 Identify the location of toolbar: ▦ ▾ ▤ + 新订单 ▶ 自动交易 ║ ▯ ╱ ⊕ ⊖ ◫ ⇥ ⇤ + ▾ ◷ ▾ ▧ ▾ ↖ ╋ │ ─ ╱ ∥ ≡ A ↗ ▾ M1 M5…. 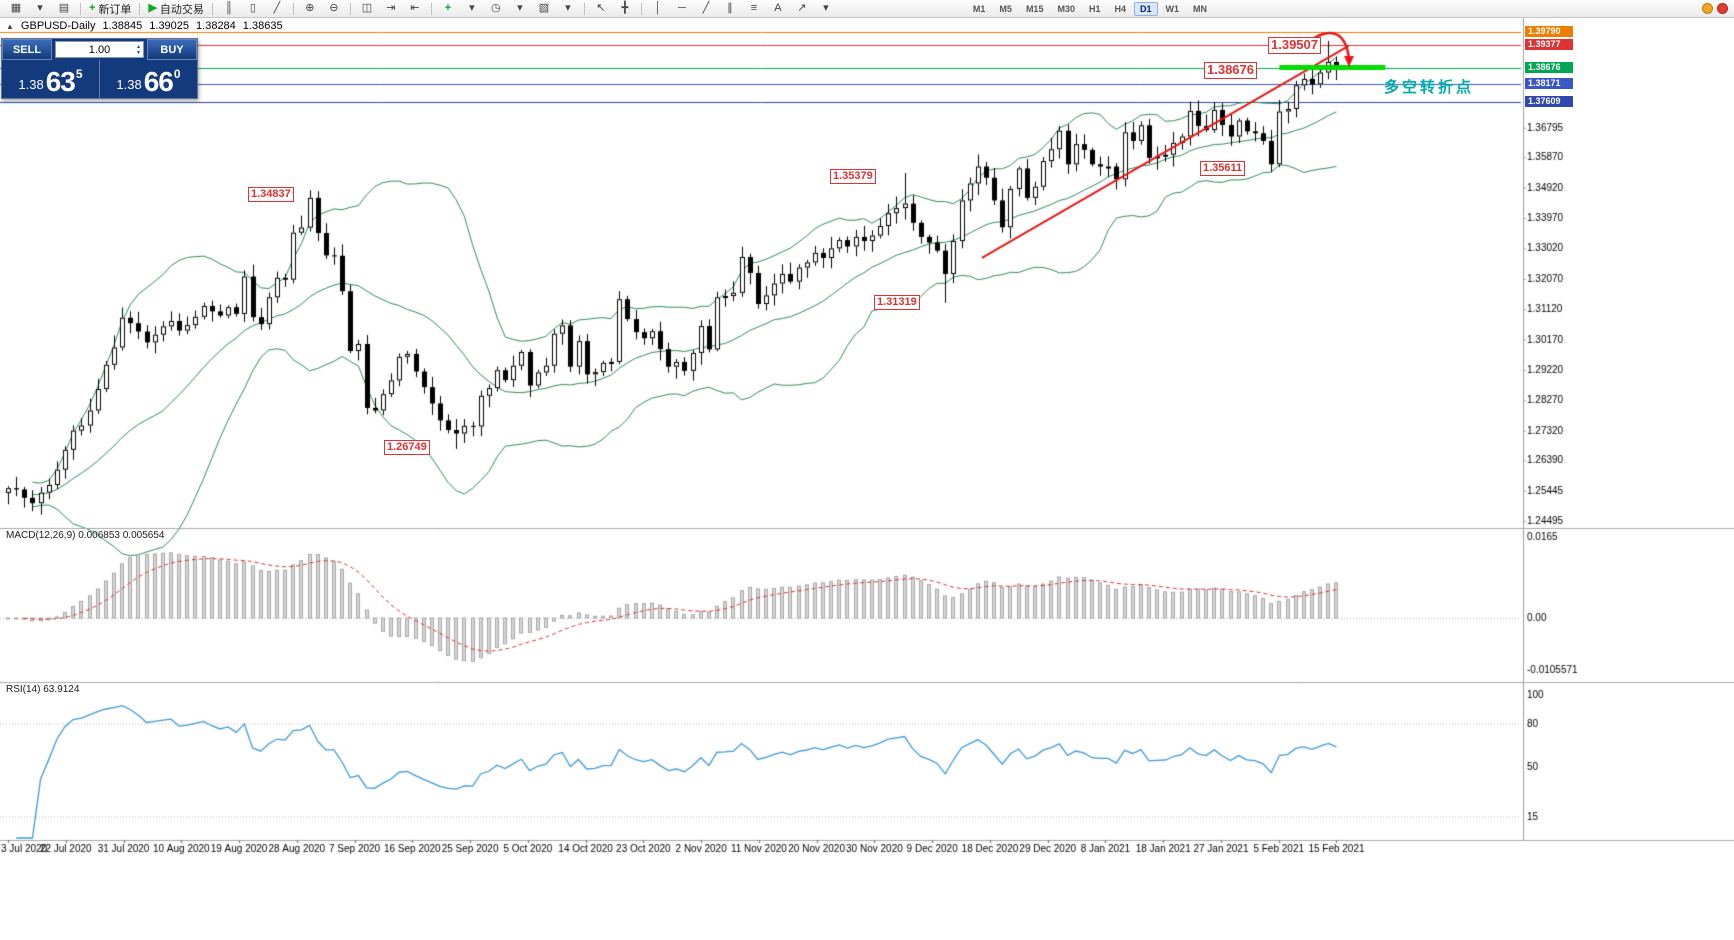
(867, 9).